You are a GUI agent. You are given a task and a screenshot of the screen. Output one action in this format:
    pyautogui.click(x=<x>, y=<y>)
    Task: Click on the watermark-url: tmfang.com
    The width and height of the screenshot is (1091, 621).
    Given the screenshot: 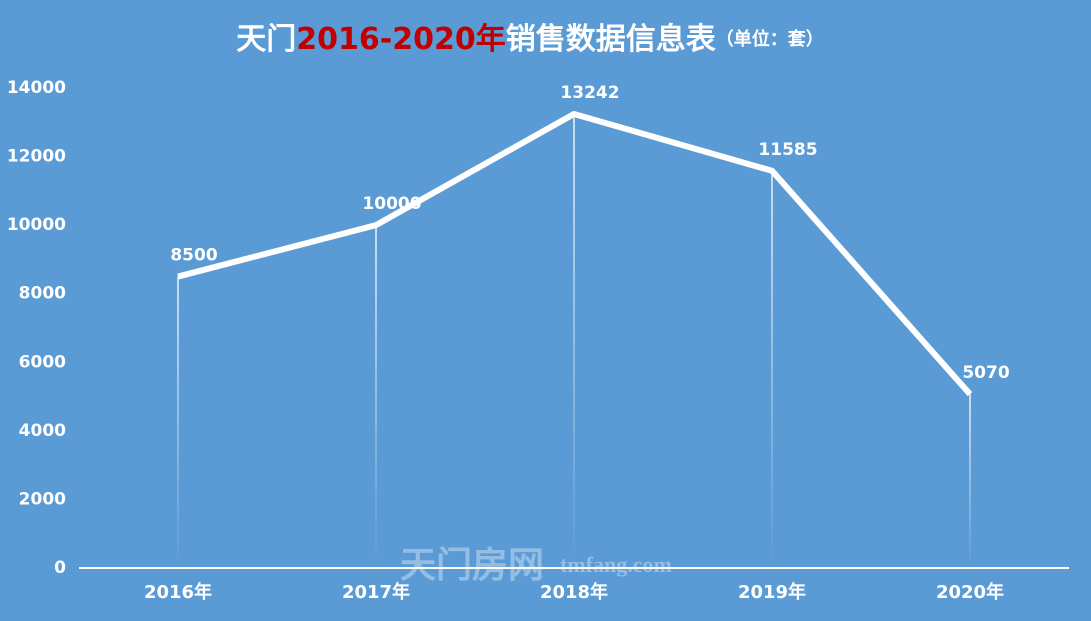 What is the action you would take?
    pyautogui.click(x=616, y=564)
    